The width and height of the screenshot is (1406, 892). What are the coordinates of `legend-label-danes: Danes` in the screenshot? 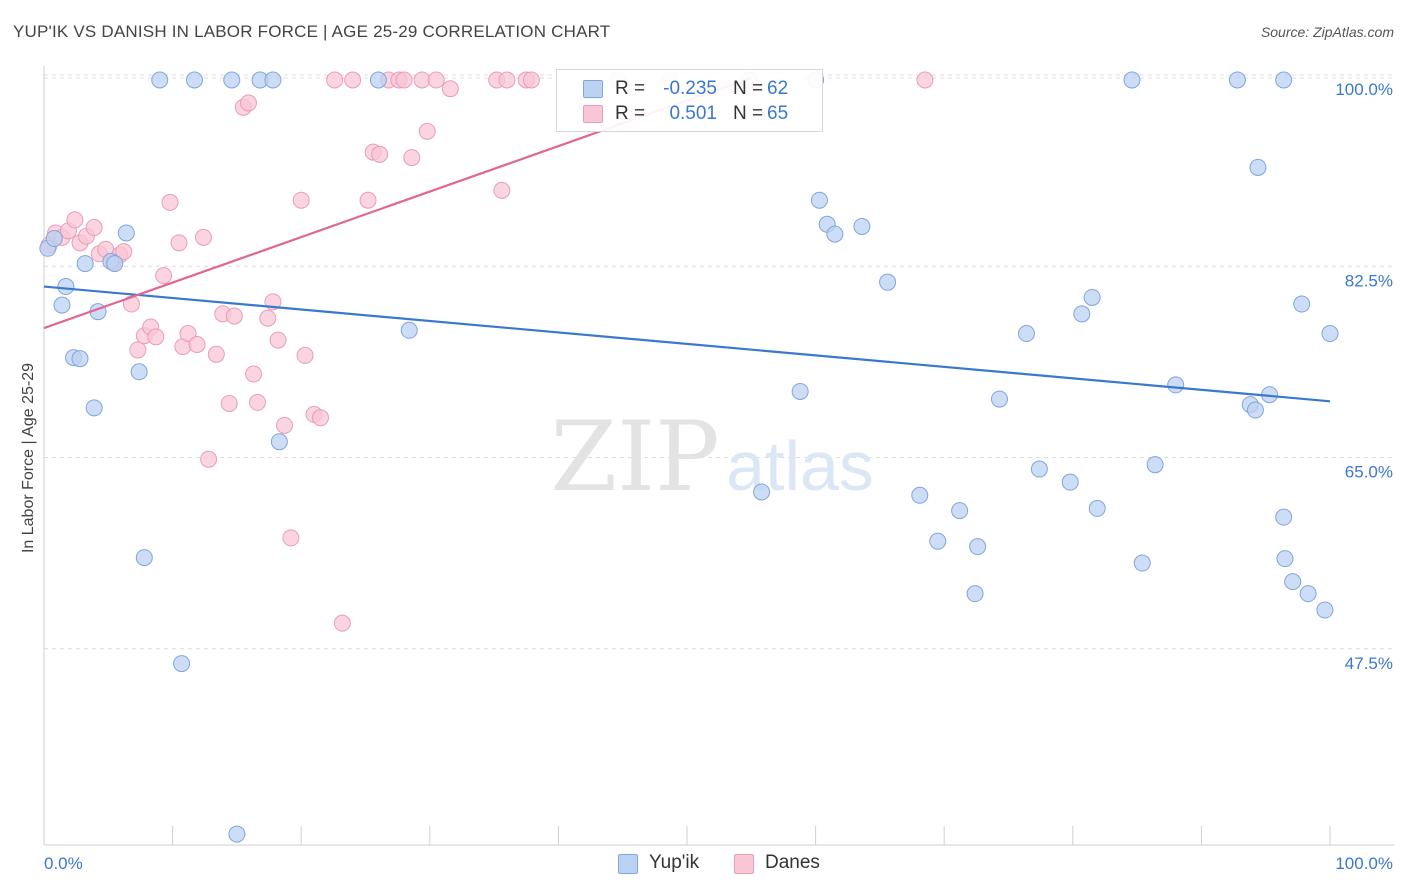 It's located at (792, 862).